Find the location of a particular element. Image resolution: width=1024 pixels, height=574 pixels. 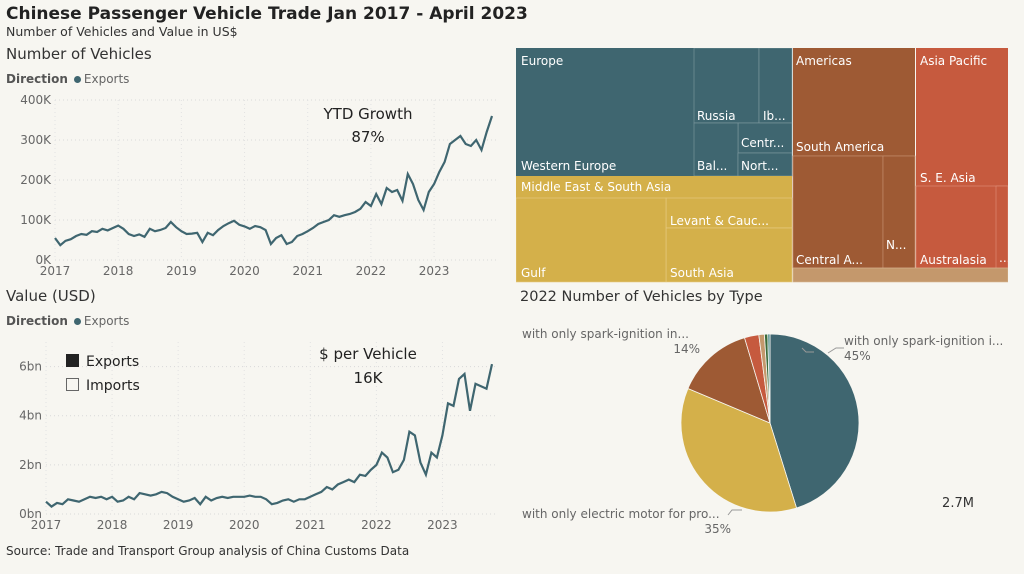

treemap-central-america is located at coordinates (838, 212).